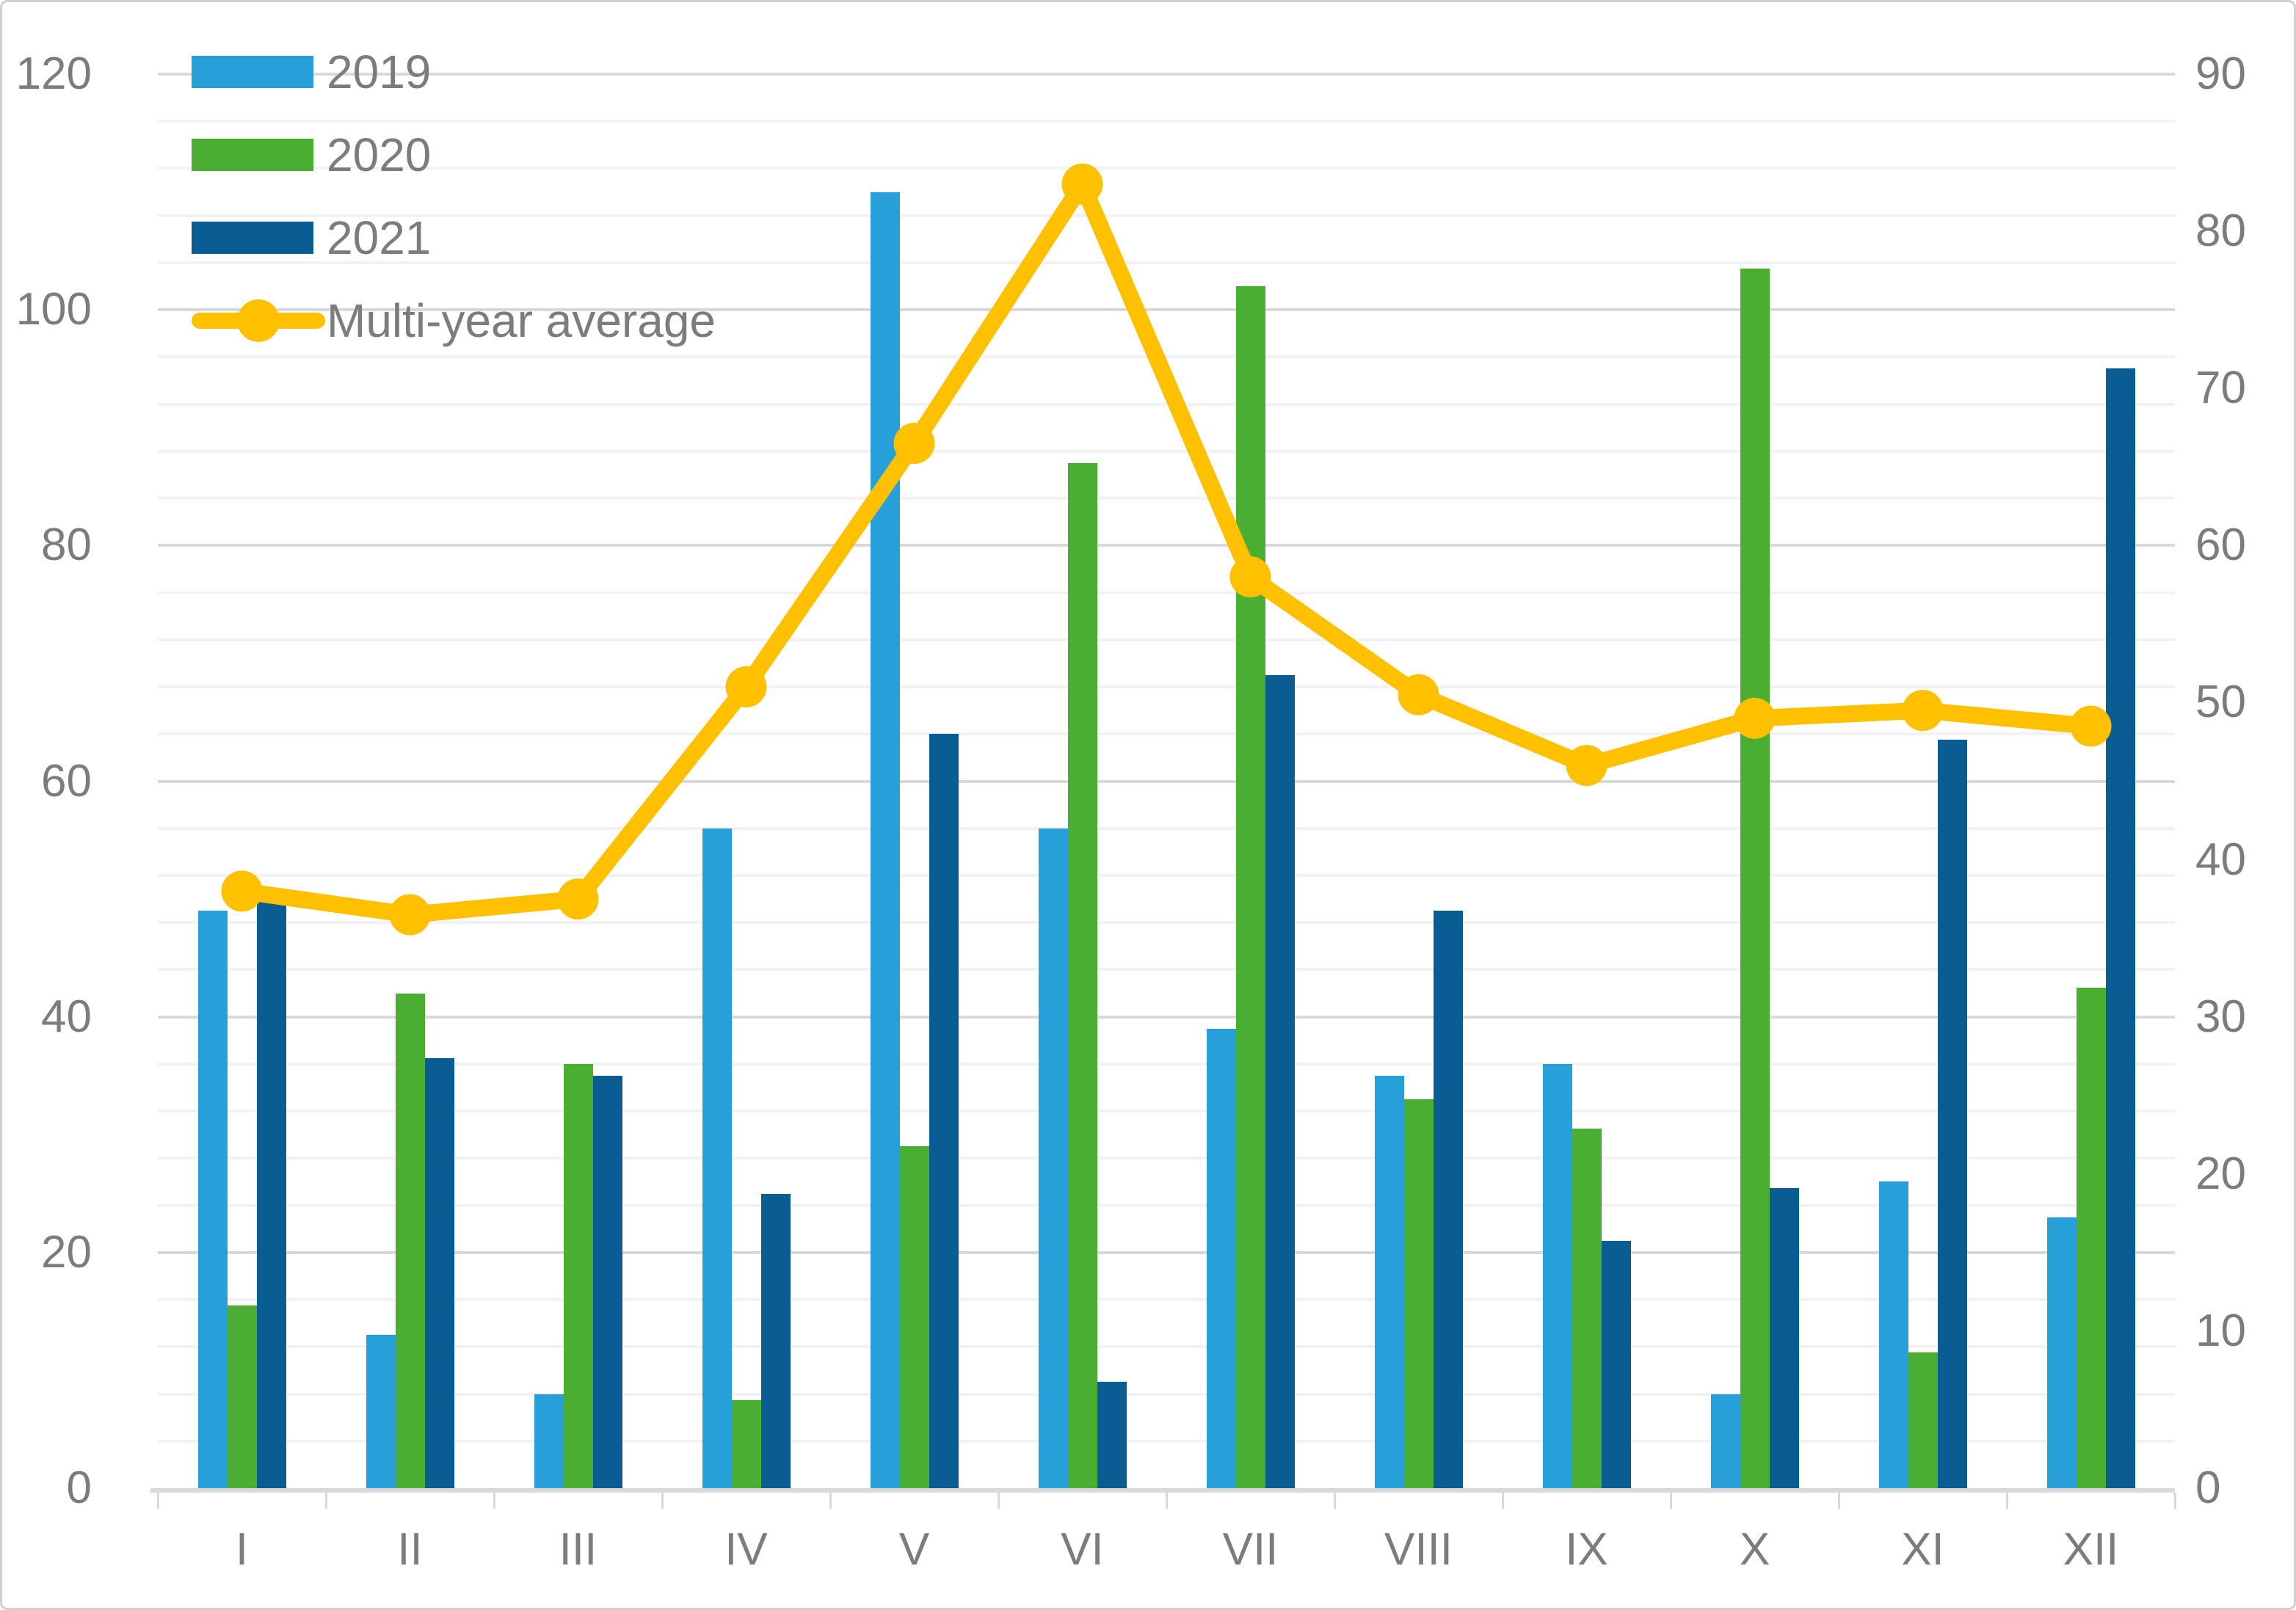 The width and height of the screenshot is (2296, 1610). Describe the element at coordinates (66, 1017) in the screenshot. I see `left-axis-tick-label: 40` at that location.